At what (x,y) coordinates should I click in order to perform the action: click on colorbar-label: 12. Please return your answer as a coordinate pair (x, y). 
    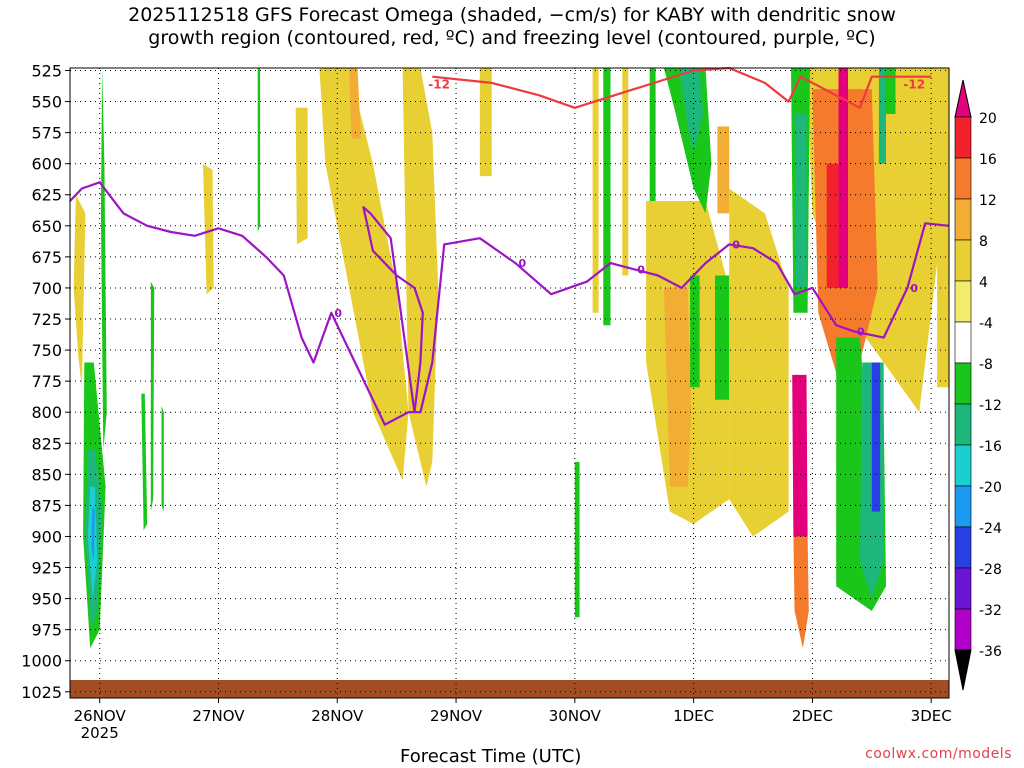
    Looking at the image, I should click on (988, 201).